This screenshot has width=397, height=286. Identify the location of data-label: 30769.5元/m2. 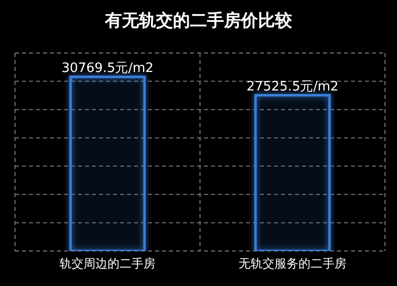
(107, 68).